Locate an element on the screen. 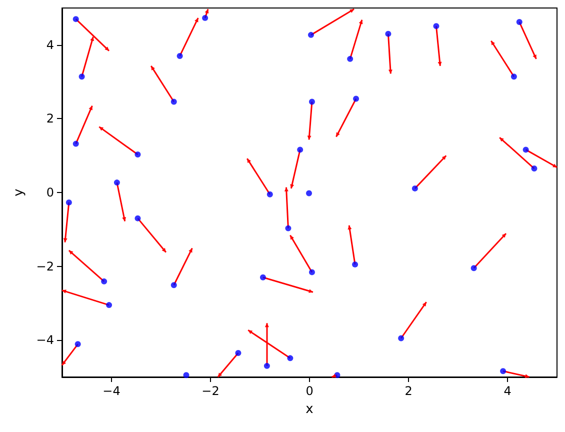 This screenshot has height=432, width=565. y-tick-label: 4 is located at coordinates (50, 45).